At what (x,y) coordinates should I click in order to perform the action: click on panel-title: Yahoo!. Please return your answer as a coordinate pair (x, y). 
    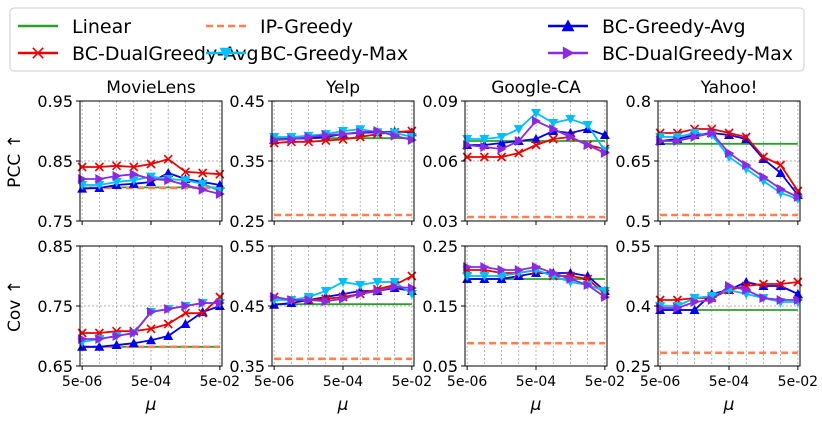
    Looking at the image, I should click on (729, 88).